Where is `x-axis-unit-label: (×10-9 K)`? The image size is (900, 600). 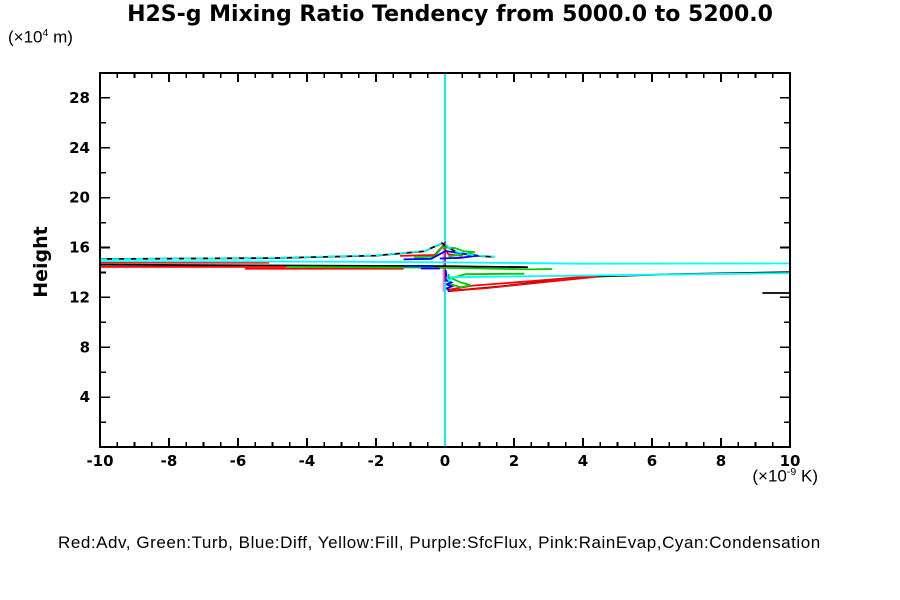
x-axis-unit-label: (×10-9 K) is located at coordinates (785, 476).